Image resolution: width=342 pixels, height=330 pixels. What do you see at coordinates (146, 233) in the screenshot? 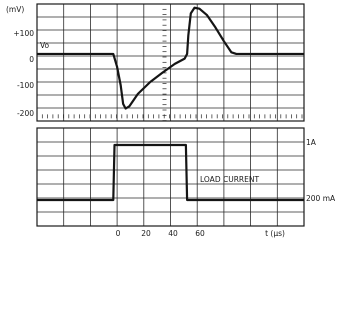
I see `x-tick-label-20: 20` at bounding box center [146, 233].